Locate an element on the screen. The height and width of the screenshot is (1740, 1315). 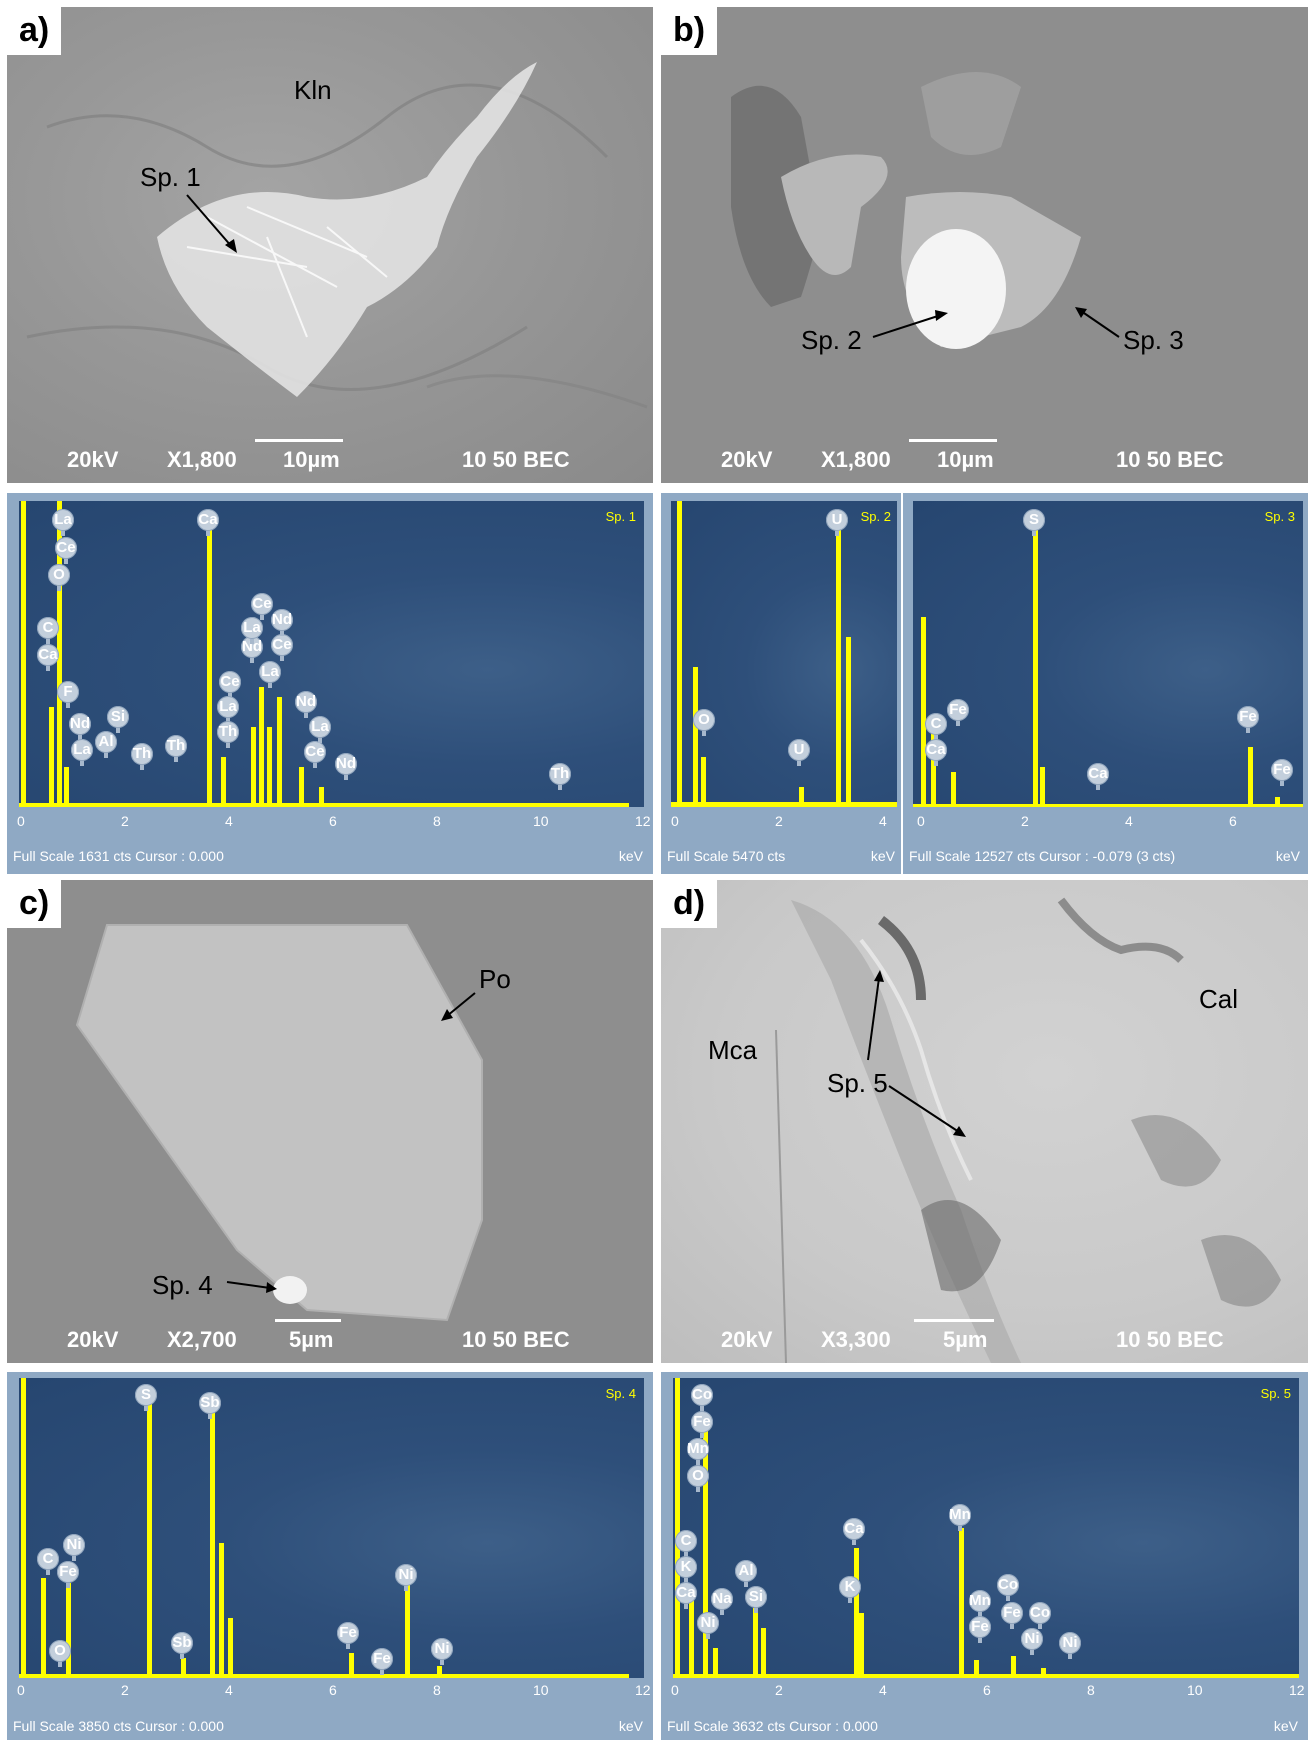
el-mn-kb: Mn is located at coordinates (980, 1603).